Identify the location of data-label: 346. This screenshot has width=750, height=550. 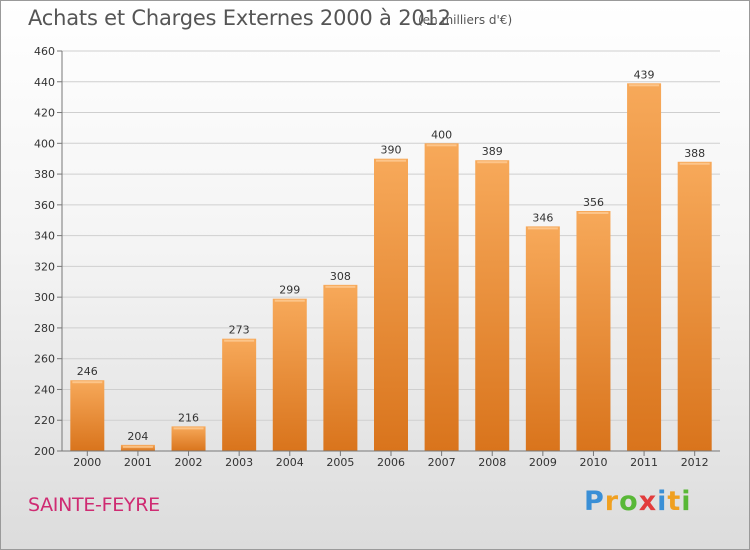
(542, 217).